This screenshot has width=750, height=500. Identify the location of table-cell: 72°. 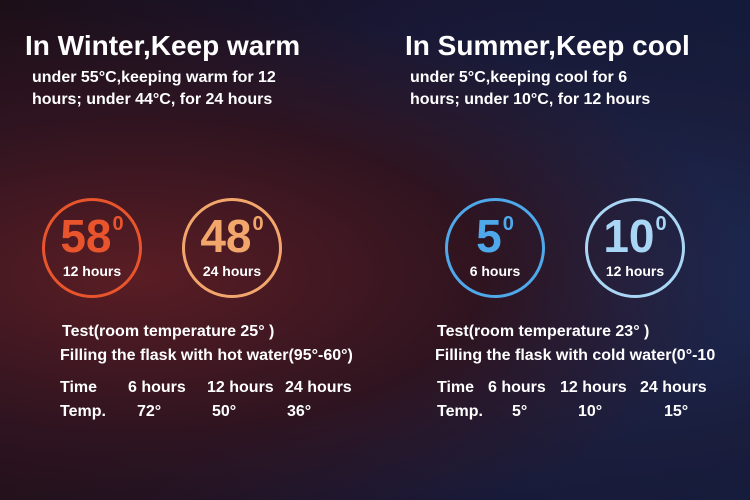
(149, 411).